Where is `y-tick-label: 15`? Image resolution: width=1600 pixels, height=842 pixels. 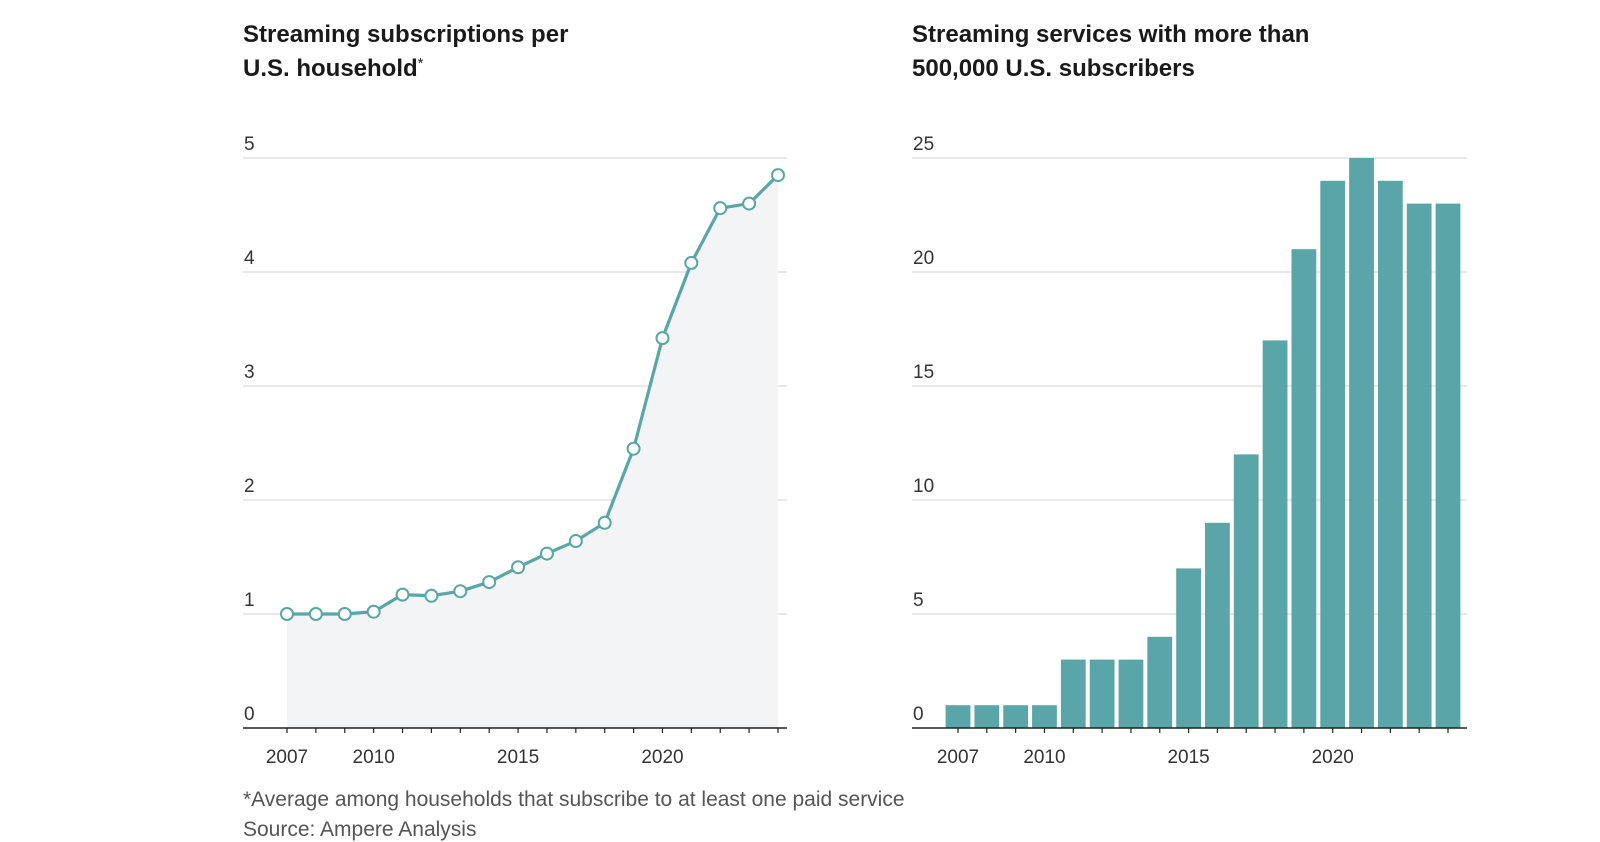 y-tick-label: 15 is located at coordinates (923, 372).